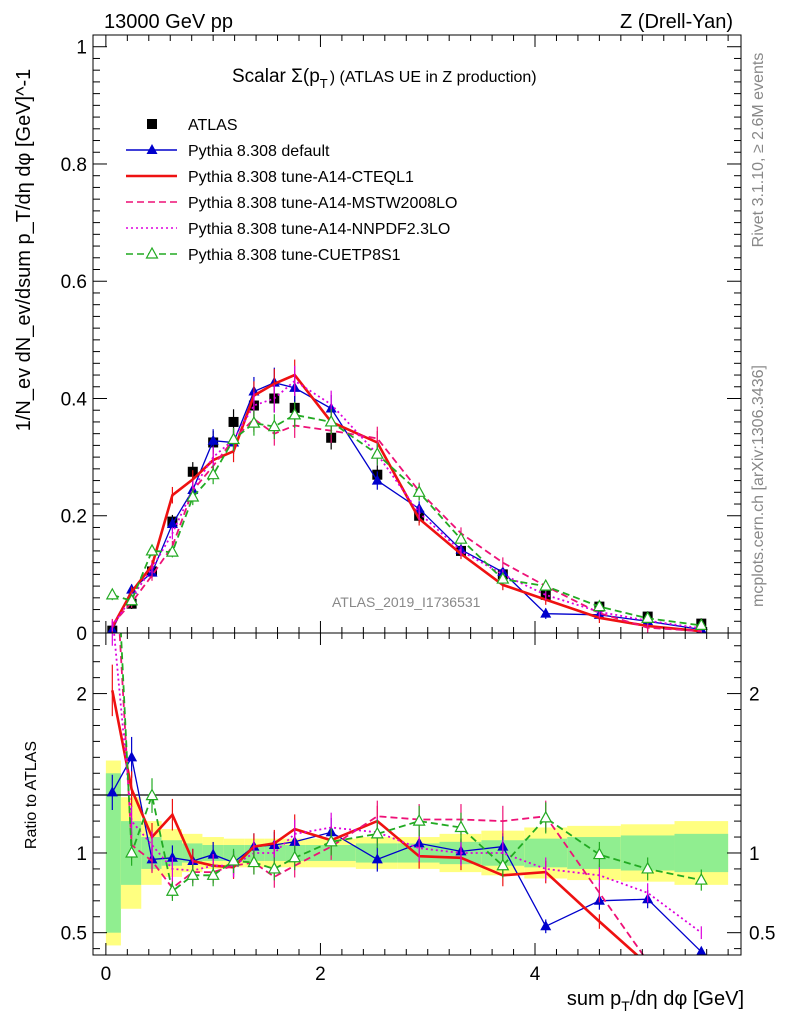 The image size is (786, 1024). What do you see at coordinates (676, 22) in the screenshot?
I see `header-right: Z (Drell-Yan)` at bounding box center [676, 22].